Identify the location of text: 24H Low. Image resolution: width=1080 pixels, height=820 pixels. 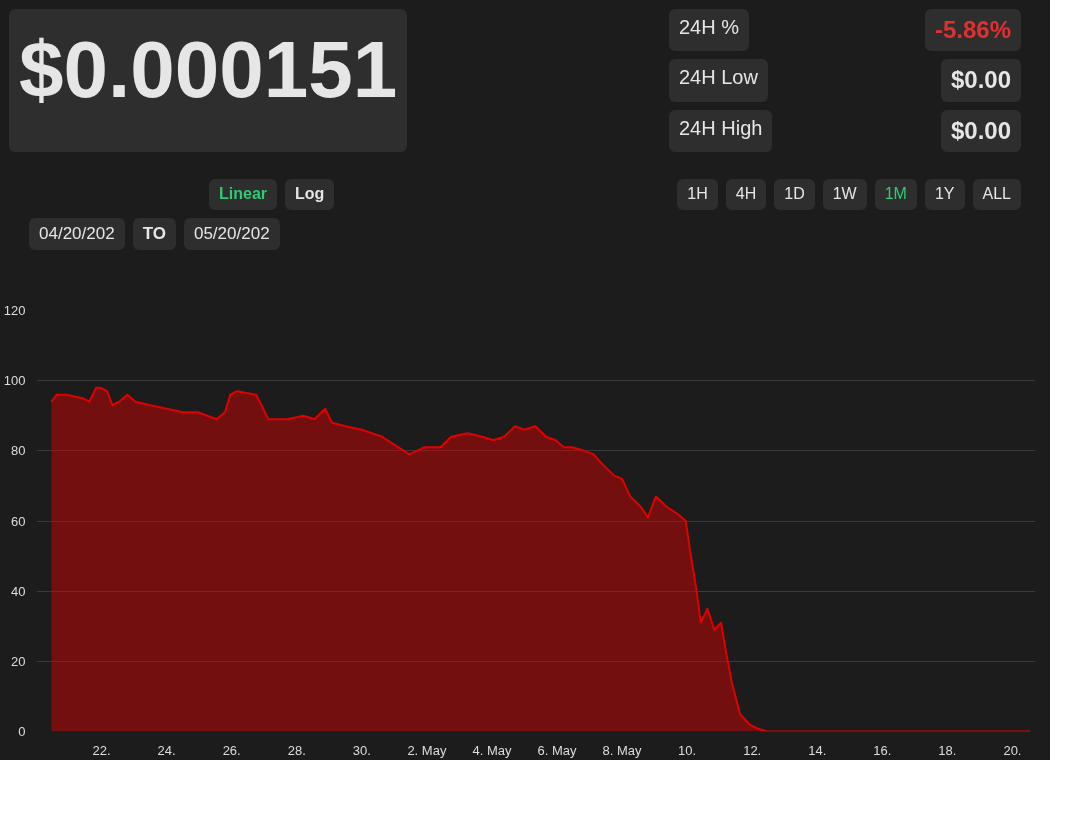
(718, 80).